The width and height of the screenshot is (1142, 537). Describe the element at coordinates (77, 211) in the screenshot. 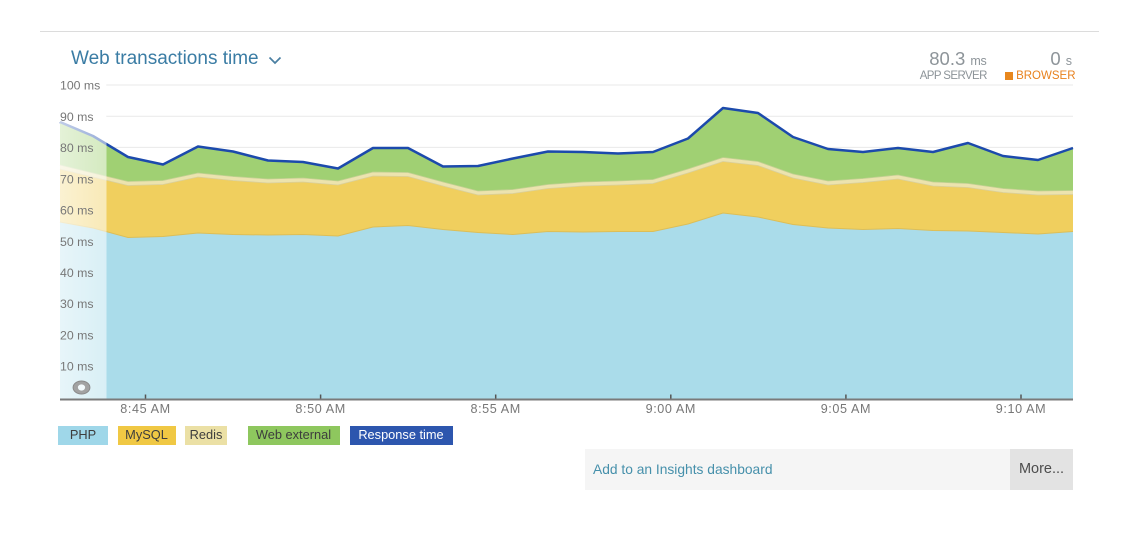

I see `svg-text: 60 ms` at that location.